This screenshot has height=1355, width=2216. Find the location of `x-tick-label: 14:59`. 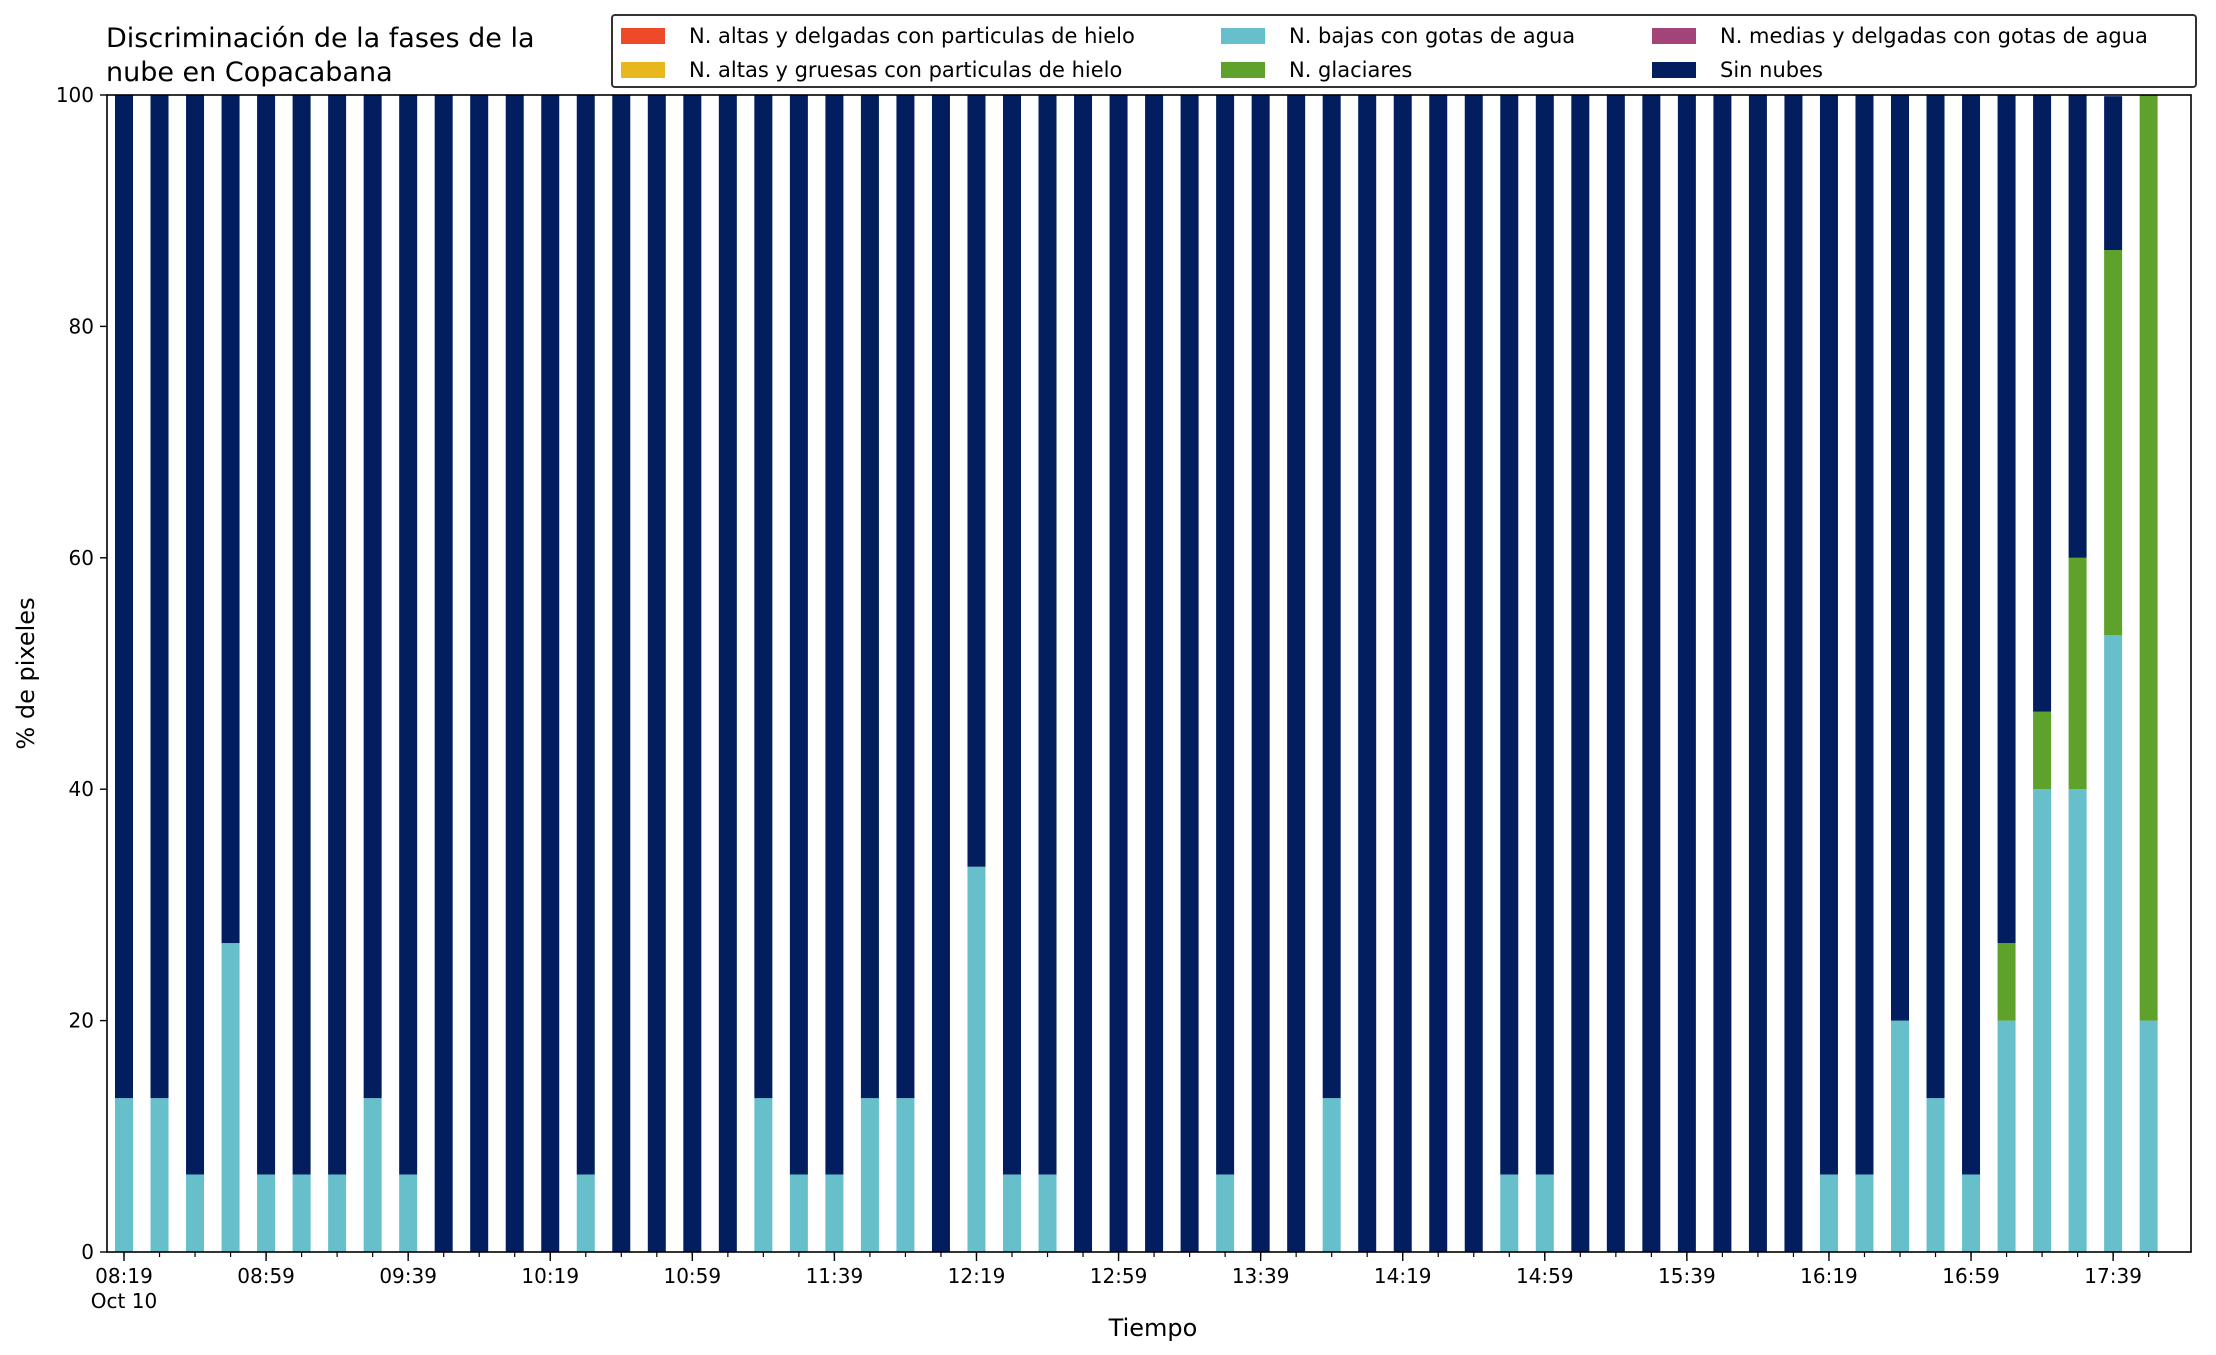

x-tick-label: 14:59 is located at coordinates (1545, 1276).